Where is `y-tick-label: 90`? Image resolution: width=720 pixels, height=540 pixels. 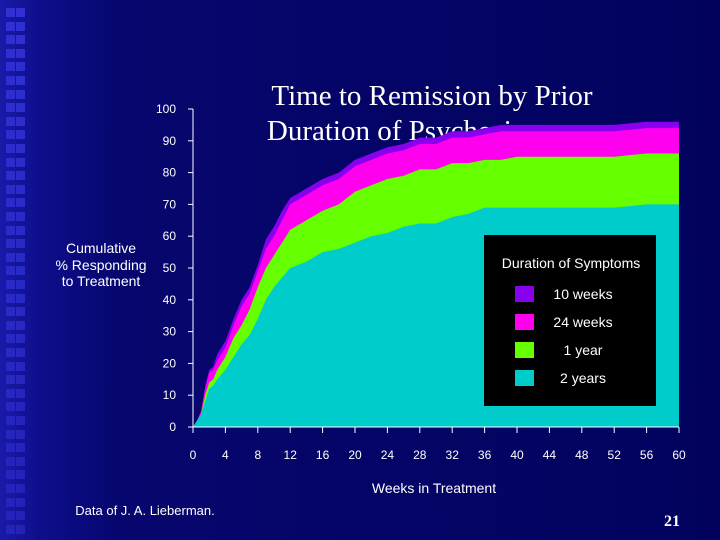 y-tick-label: 90 is located at coordinates (170, 141).